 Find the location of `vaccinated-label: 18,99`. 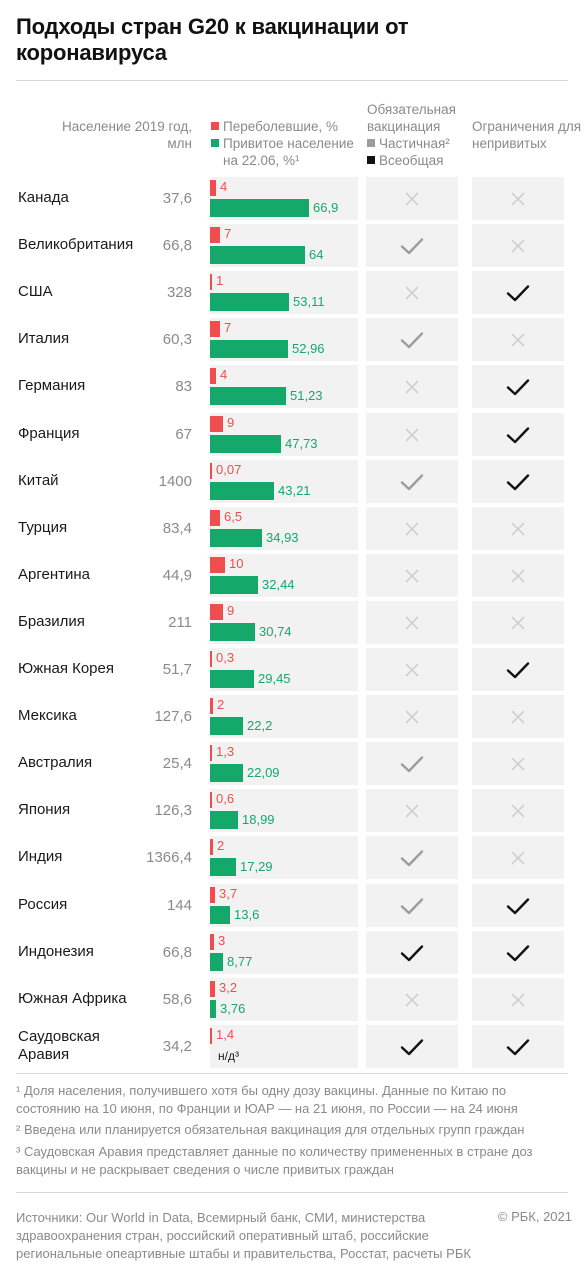

vaccinated-label: 18,99 is located at coordinates (258, 819).